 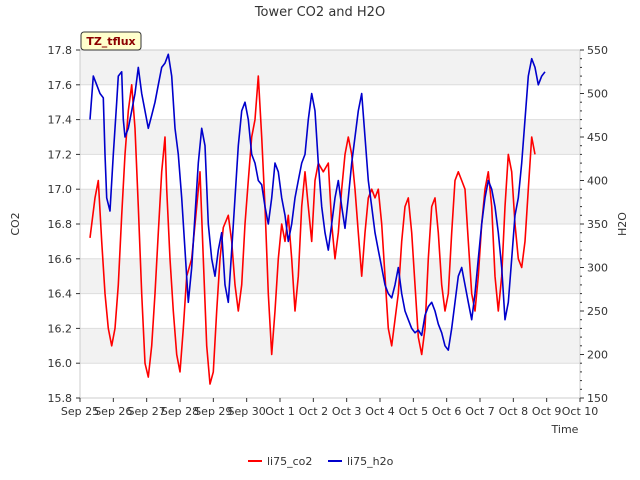 What do you see at coordinates (60, 398) in the screenshot?
I see `y-left-tick-label: 15.8` at bounding box center [60, 398].